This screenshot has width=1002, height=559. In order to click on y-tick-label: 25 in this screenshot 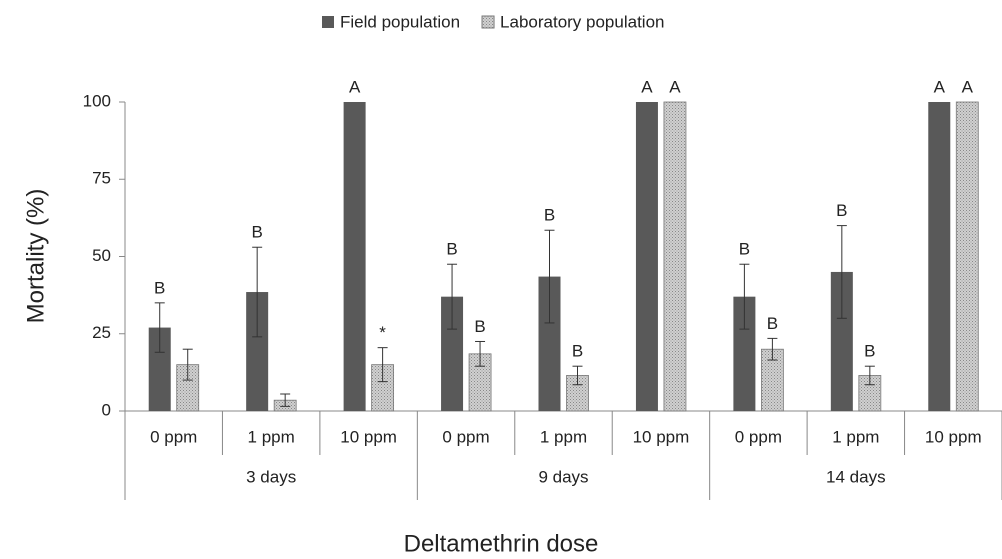, I will do `click(101, 332)`.